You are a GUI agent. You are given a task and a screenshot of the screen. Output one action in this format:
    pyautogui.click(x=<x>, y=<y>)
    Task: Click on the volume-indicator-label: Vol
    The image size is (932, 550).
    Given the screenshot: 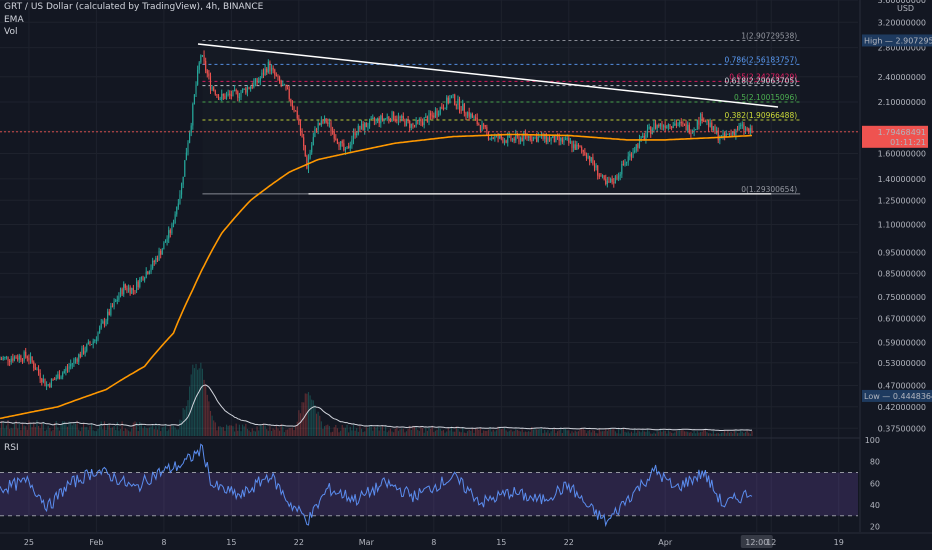 What is the action you would take?
    pyautogui.click(x=11, y=32)
    